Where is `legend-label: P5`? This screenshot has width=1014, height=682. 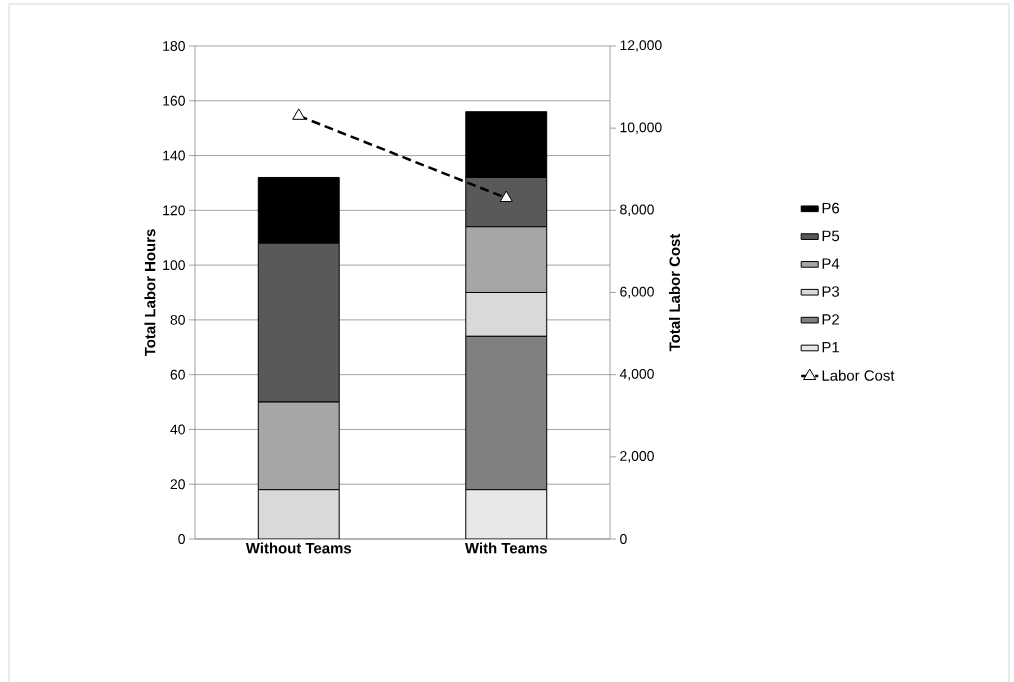 legend-label: P5 is located at coordinates (831, 236).